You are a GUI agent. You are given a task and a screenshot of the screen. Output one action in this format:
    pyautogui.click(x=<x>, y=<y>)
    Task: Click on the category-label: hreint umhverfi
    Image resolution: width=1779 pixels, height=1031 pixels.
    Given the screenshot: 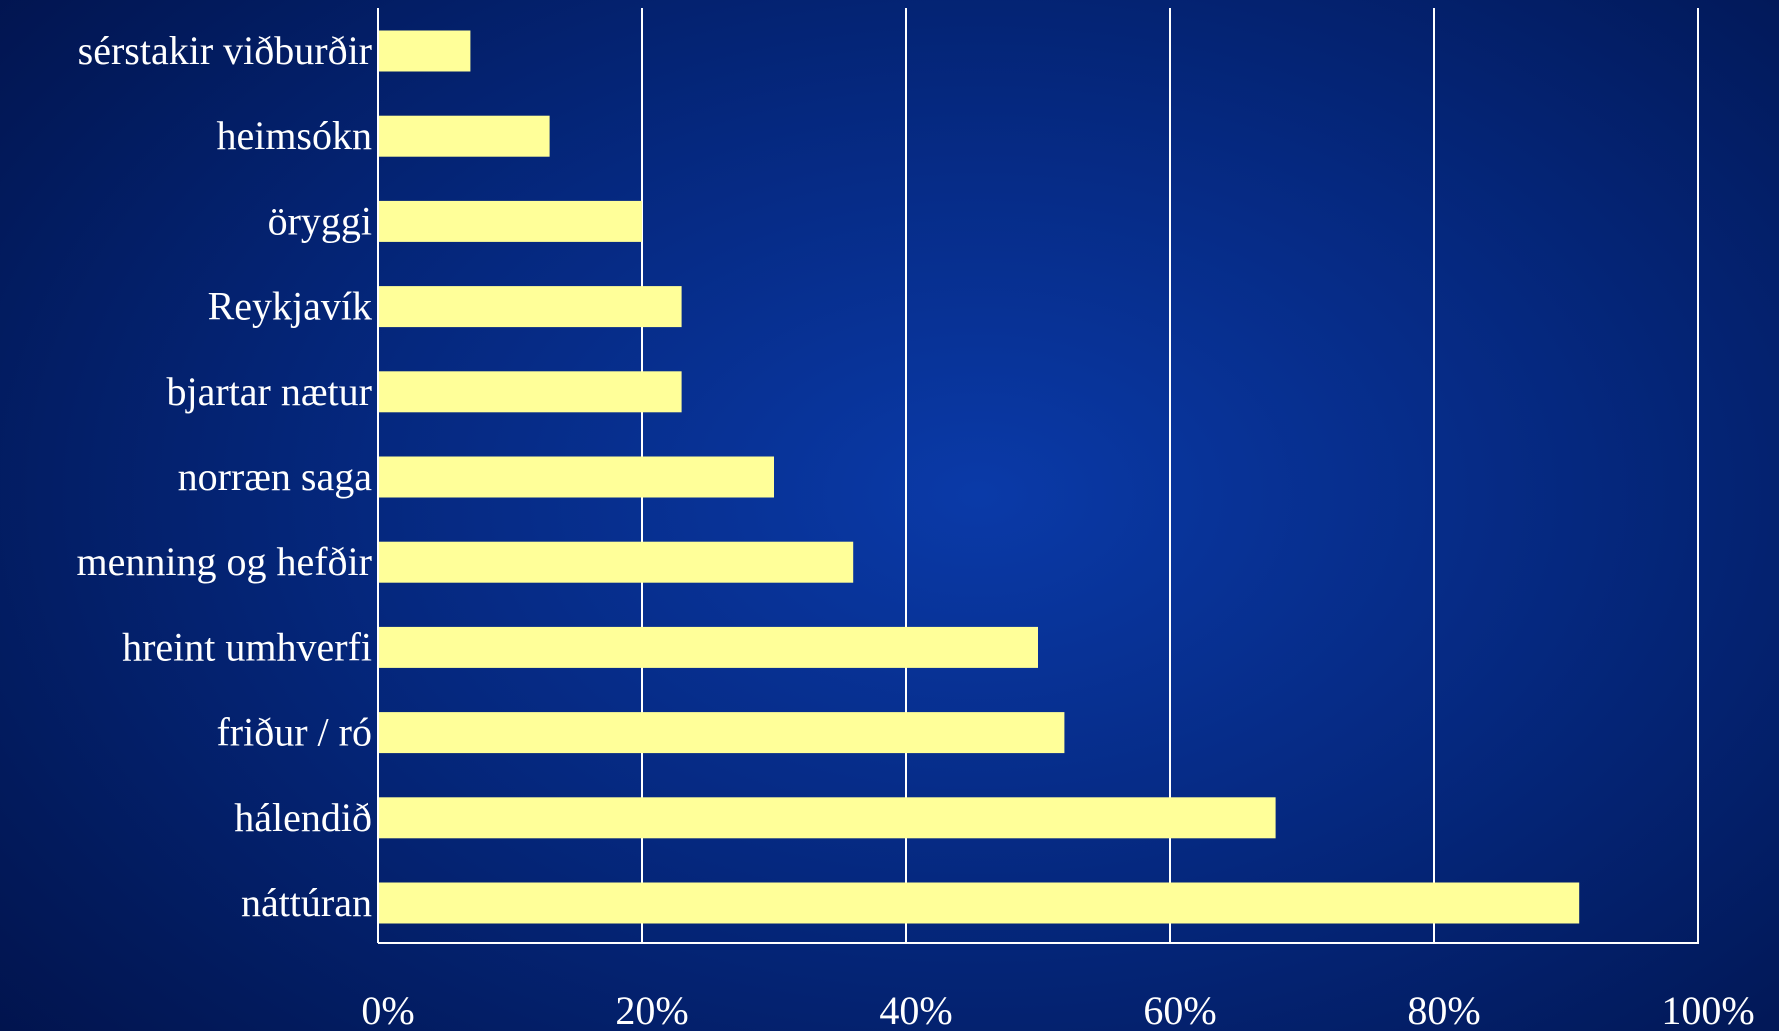 What is the action you would take?
    pyautogui.click(x=247, y=646)
    